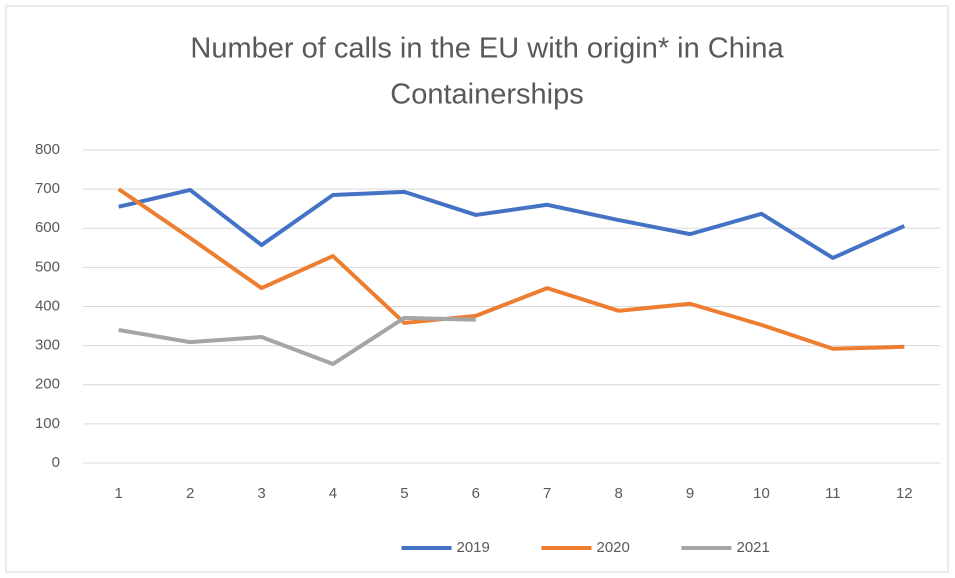 This screenshot has width=955, height=578. I want to click on x-tick-label: 2, so click(190, 493).